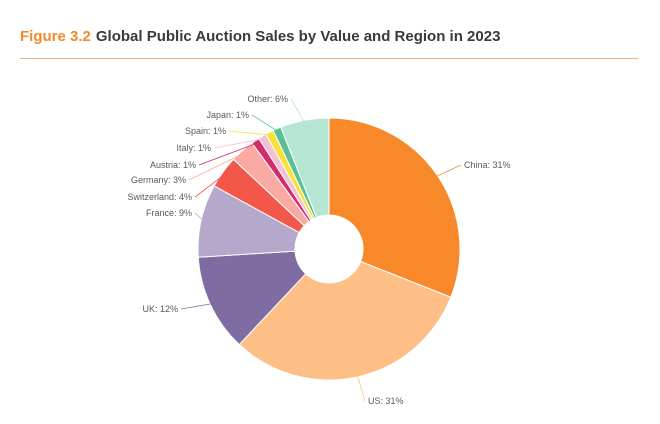 Image resolution: width=660 pixels, height=424 pixels. I want to click on slice-label-italy: Italy: 1%, so click(193, 148).